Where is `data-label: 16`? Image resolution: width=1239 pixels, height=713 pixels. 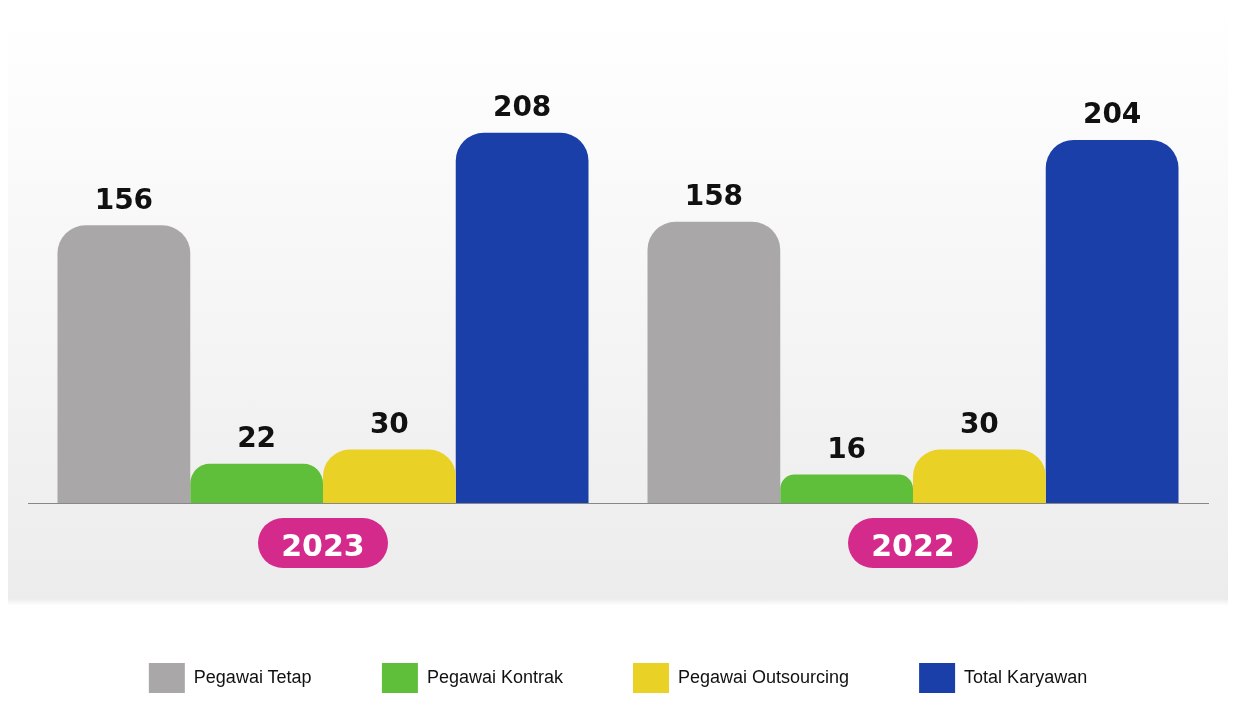 data-label: 16 is located at coordinates (847, 448).